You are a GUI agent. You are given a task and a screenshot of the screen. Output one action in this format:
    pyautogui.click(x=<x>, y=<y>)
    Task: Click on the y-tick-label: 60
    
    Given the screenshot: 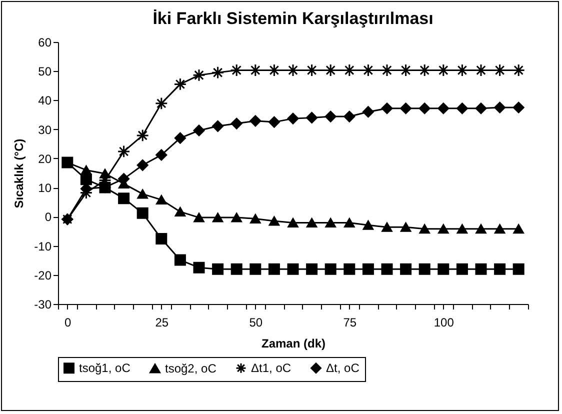 What is the action you would take?
    pyautogui.click(x=45, y=43)
    